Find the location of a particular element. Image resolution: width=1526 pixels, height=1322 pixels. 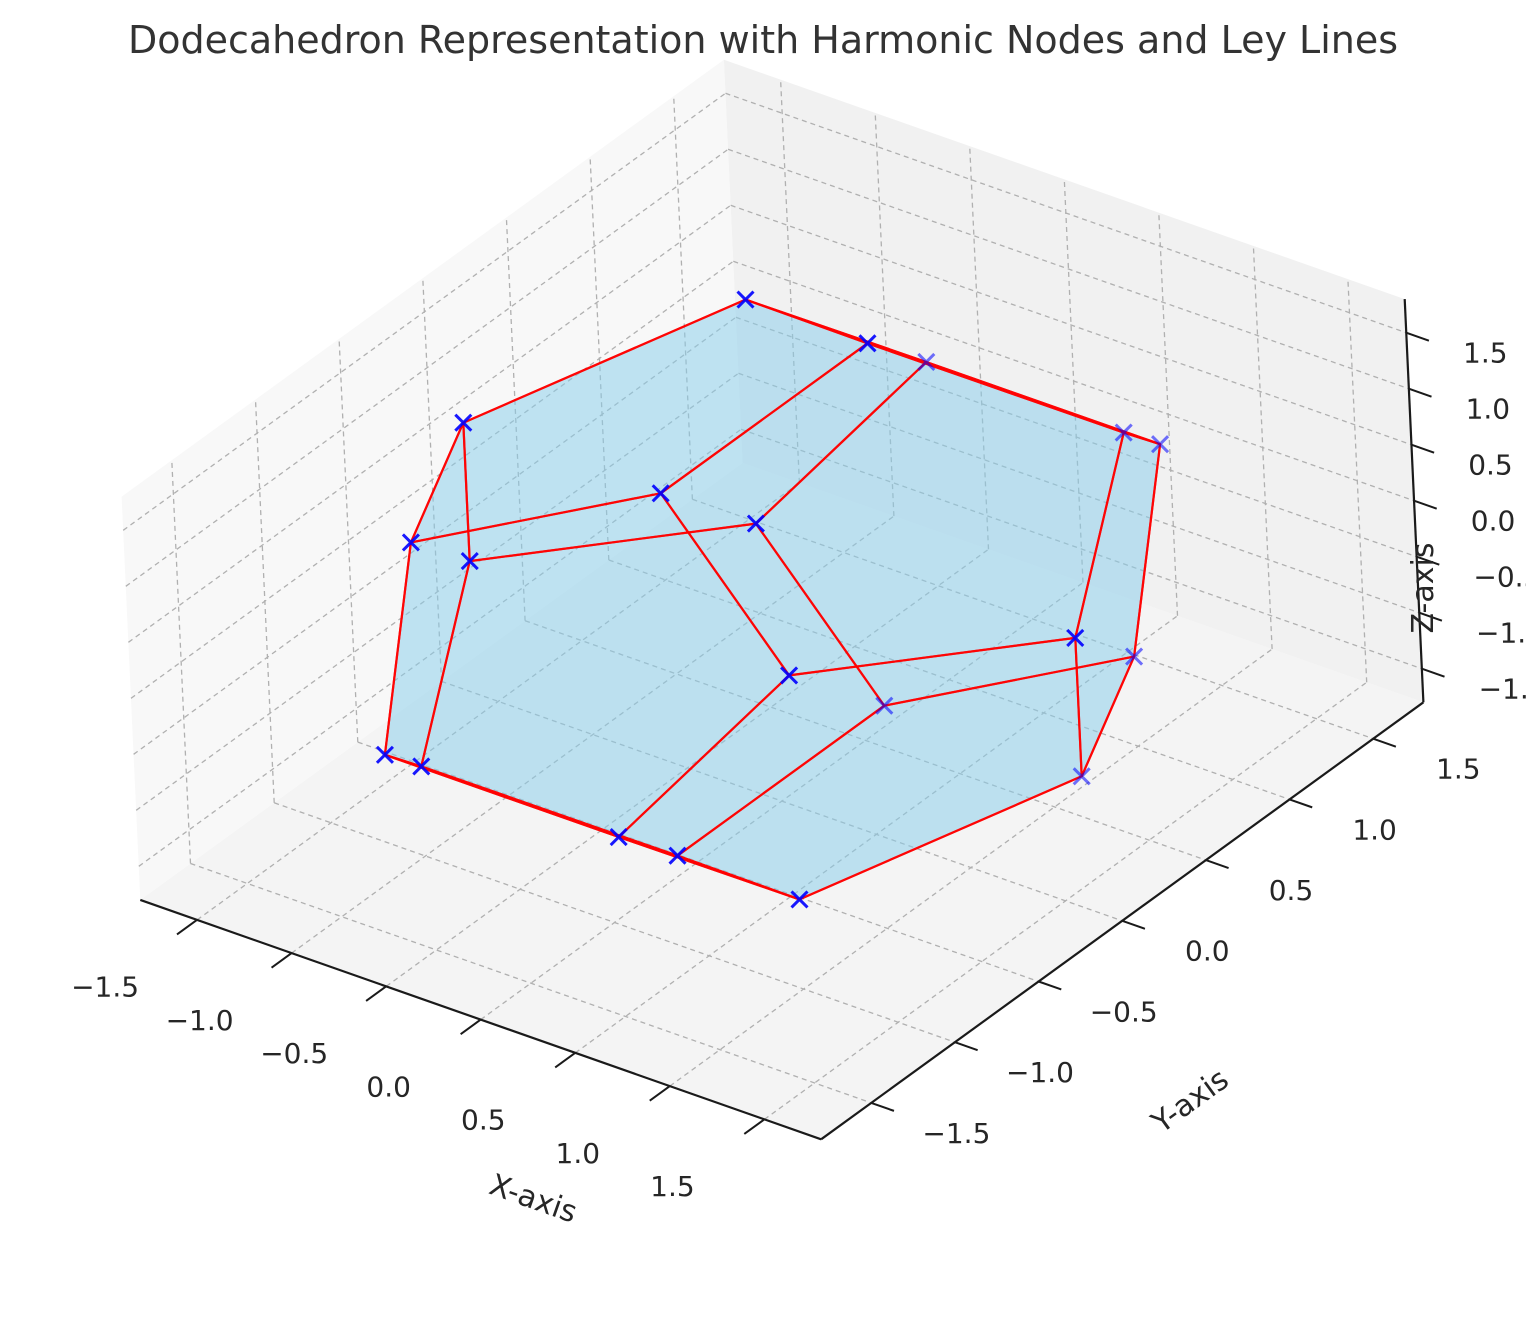

z-tick-label: −0.5 is located at coordinates (1499, 577).